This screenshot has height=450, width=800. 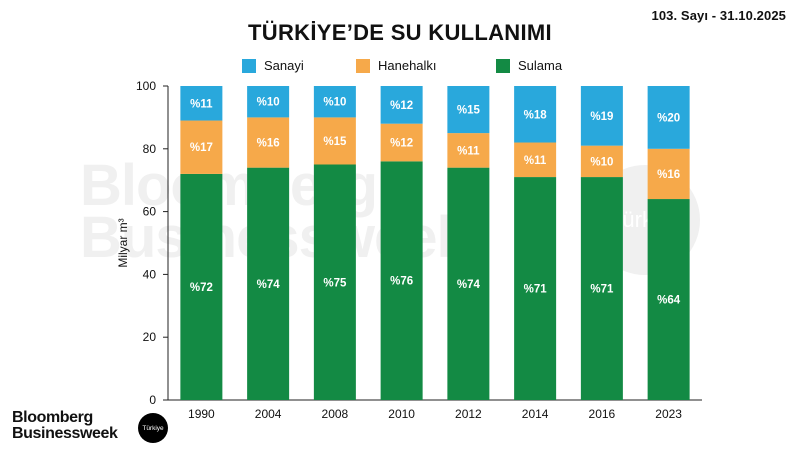 I want to click on y-tick-label: 100, so click(x=146, y=86).